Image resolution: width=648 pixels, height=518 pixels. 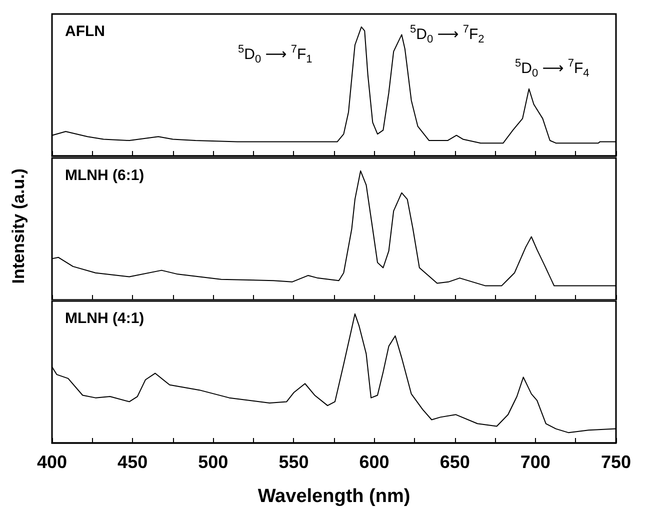 I want to click on x-tick-label: 450, so click(x=133, y=462).